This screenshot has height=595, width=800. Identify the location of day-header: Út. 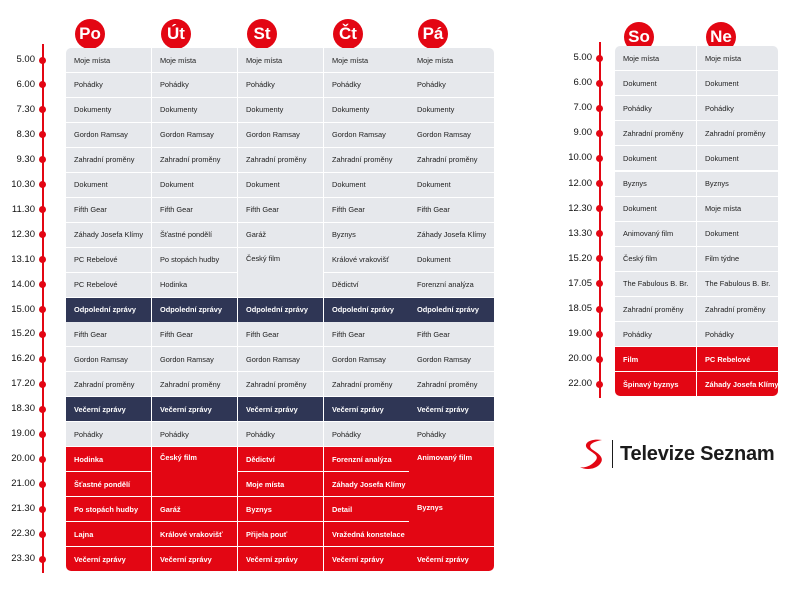
(176, 34).